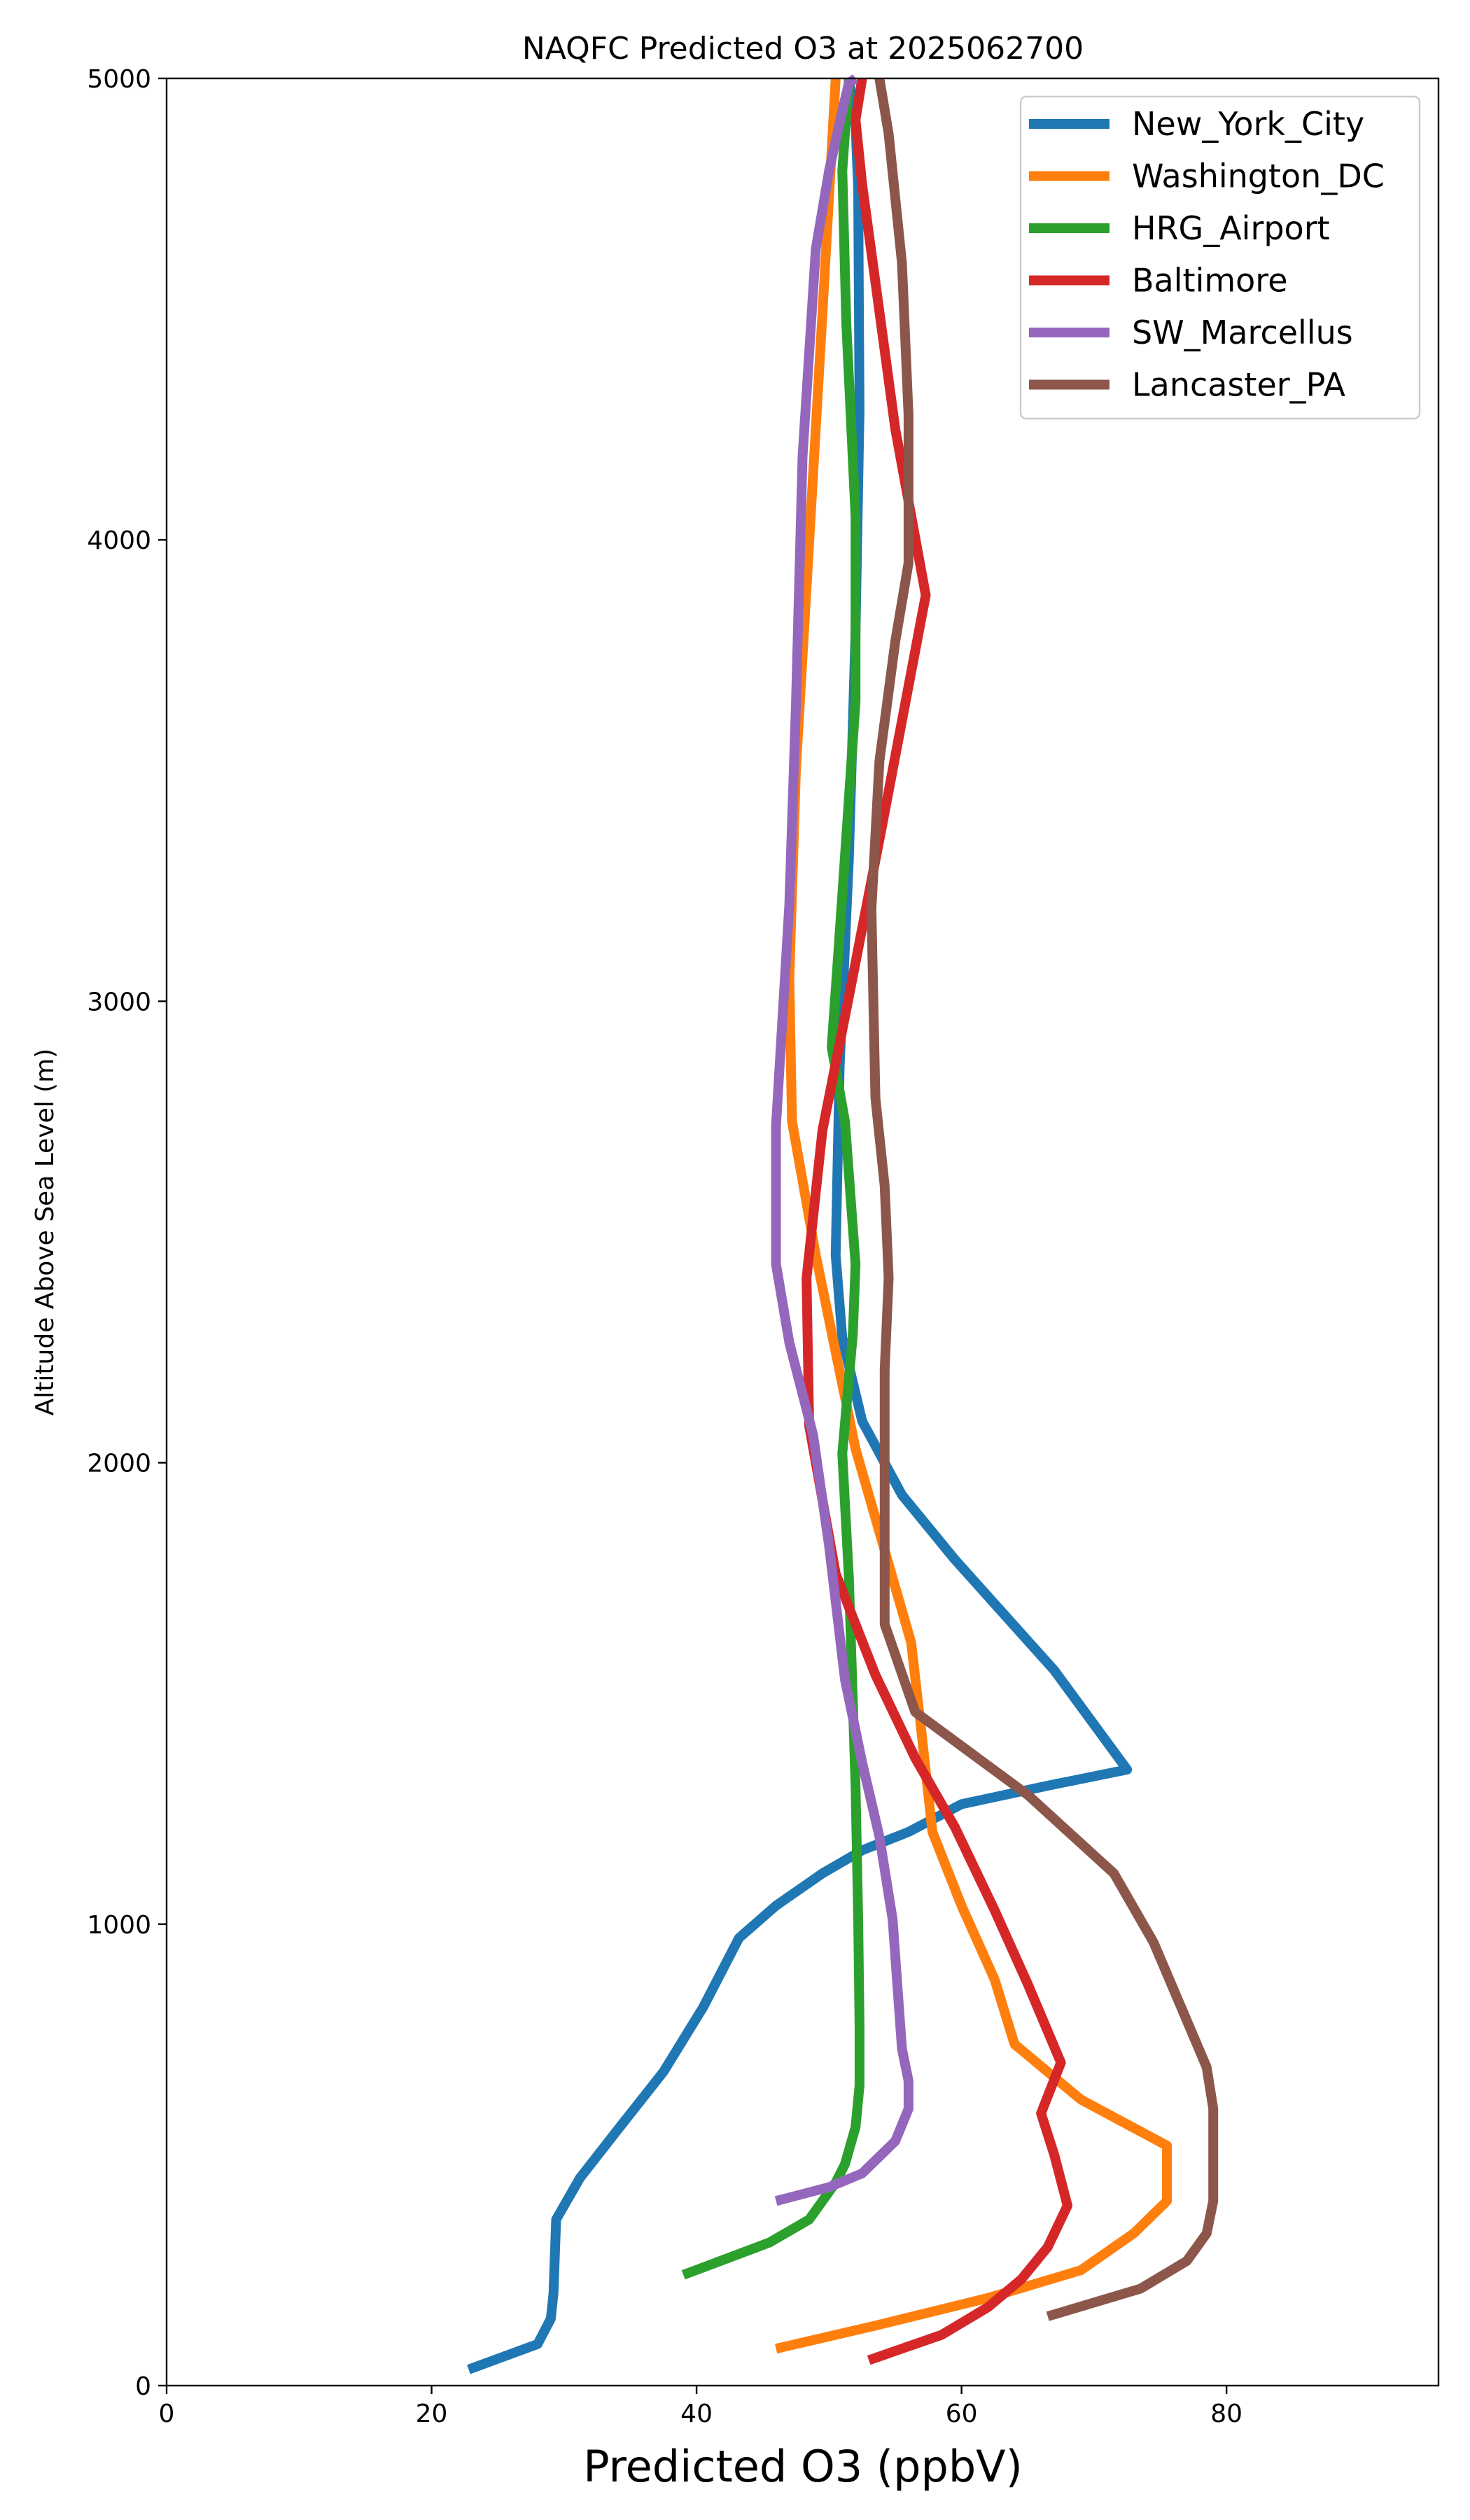 The height and width of the screenshot is (2520, 1470). Describe the element at coordinates (1210, 281) in the screenshot. I see `legend-label: Baltimore` at that location.